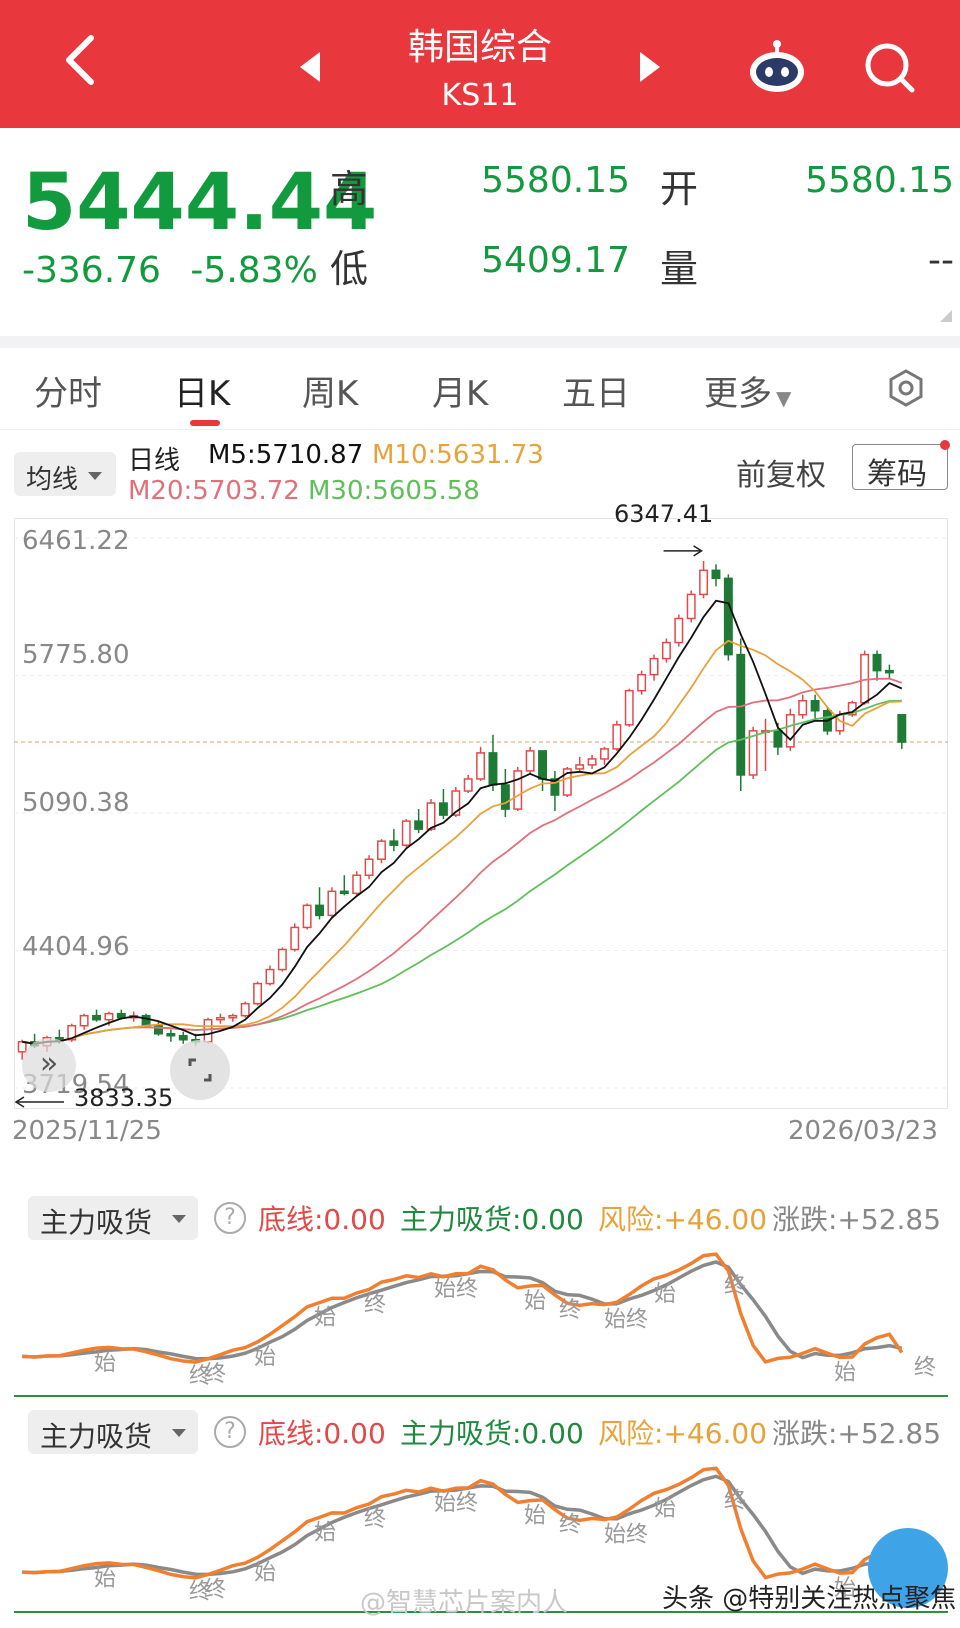 The width and height of the screenshot is (960, 1628). What do you see at coordinates (738, 394) in the screenshot?
I see `tab-more-label: 更多` at bounding box center [738, 394].